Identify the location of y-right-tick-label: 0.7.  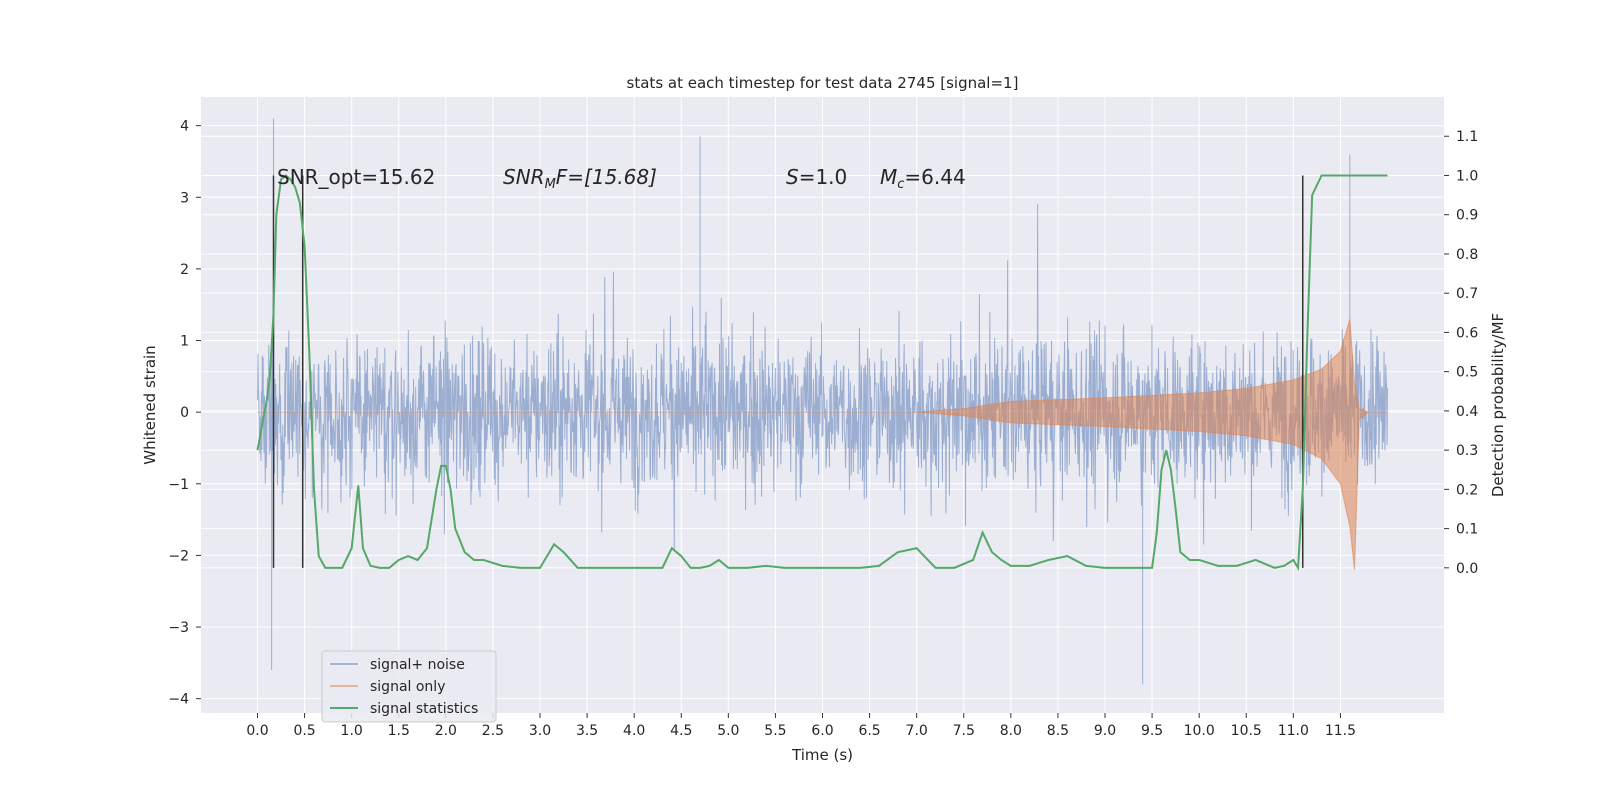
(1467, 294).